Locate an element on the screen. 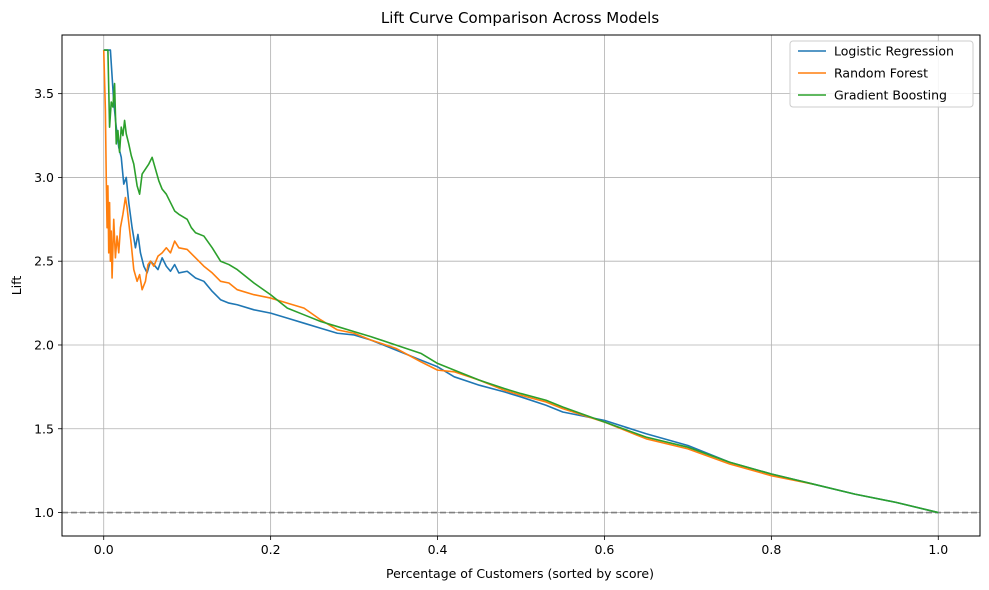  y-tick-label: 1.0 is located at coordinates (44, 512).